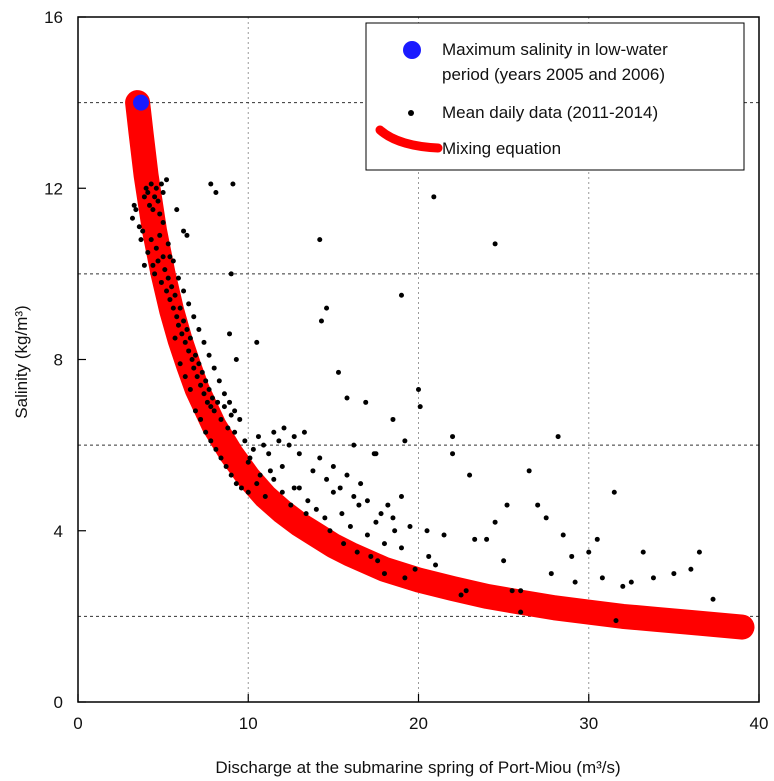  I want to click on x-tick-label: 0, so click(77, 723).